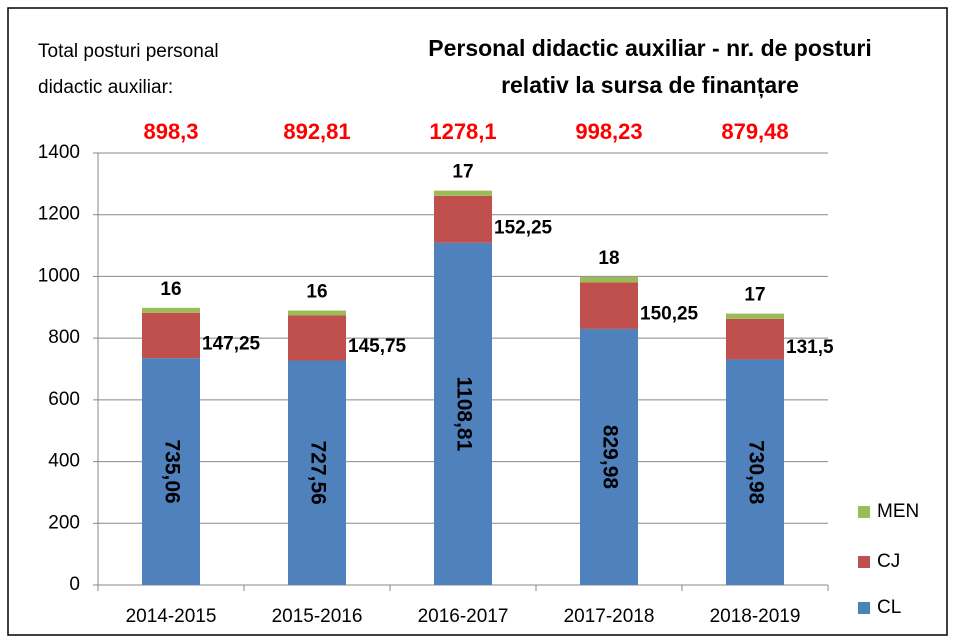  Describe the element at coordinates (755, 616) in the screenshot. I see `x-tick-label: 2018-2019` at that location.